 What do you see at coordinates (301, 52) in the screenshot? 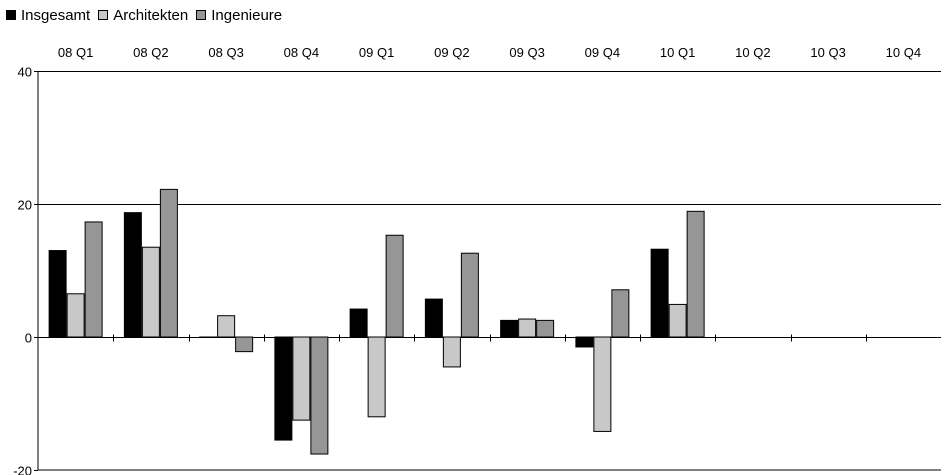
I see `x-tick-label: 08 Q4` at bounding box center [301, 52].